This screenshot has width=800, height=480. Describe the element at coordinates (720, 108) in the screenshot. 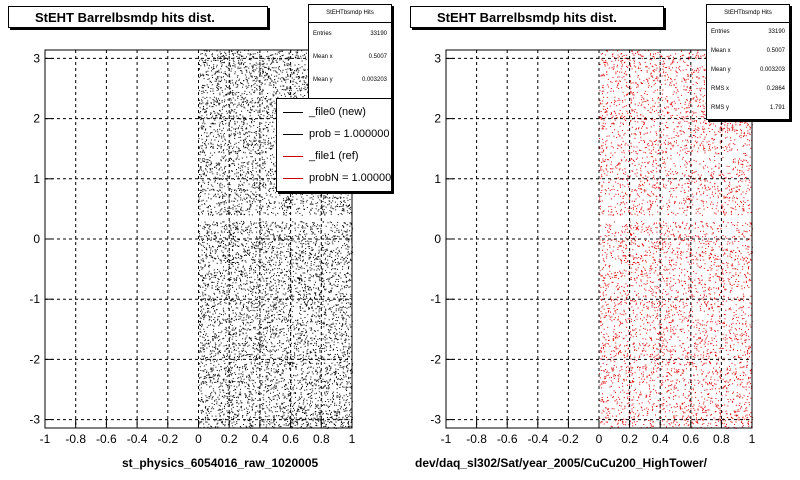

I see `stats-label: RMS y` at that location.